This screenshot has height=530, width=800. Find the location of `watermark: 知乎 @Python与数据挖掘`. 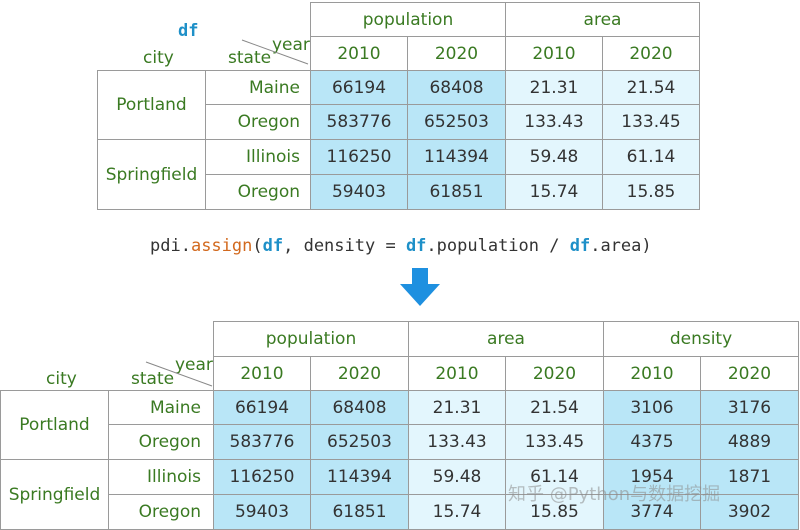

watermark: 知乎 @Python与数据挖掘 is located at coordinates (614, 494).